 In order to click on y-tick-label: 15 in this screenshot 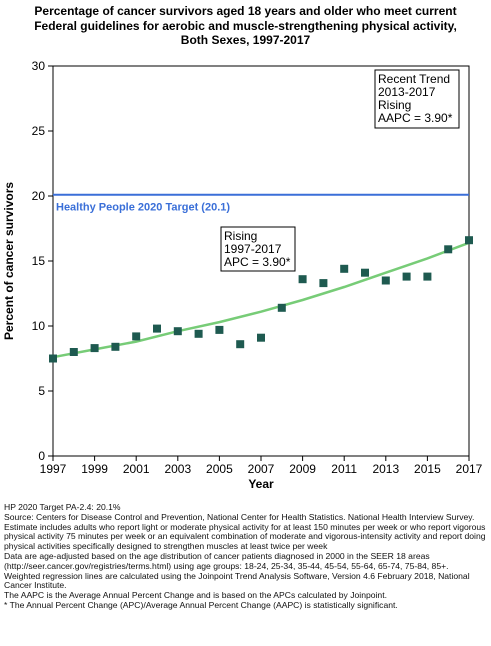, I will do `click(39, 261)`.